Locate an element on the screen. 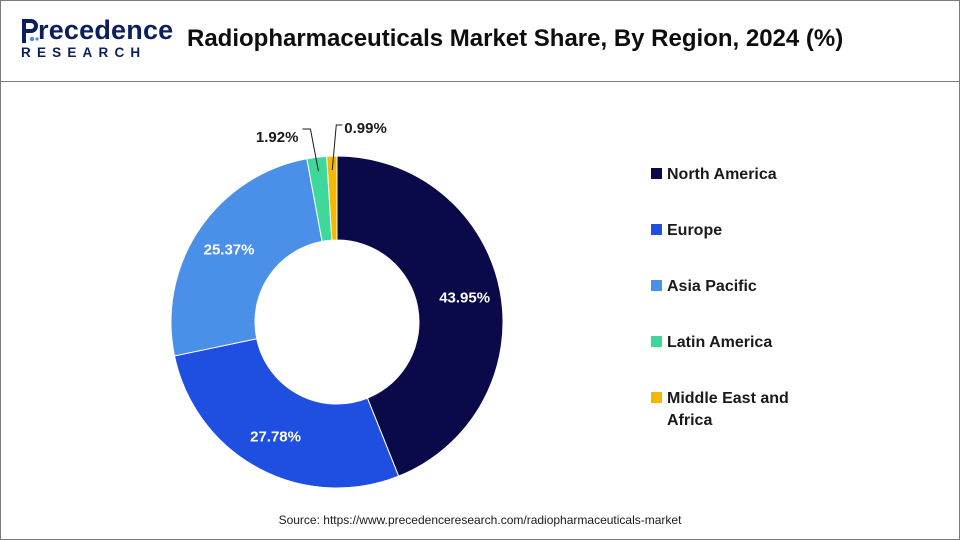 This screenshot has height=540, width=960. data-label-middle-east-and-africa: 0.99% is located at coordinates (365, 128).